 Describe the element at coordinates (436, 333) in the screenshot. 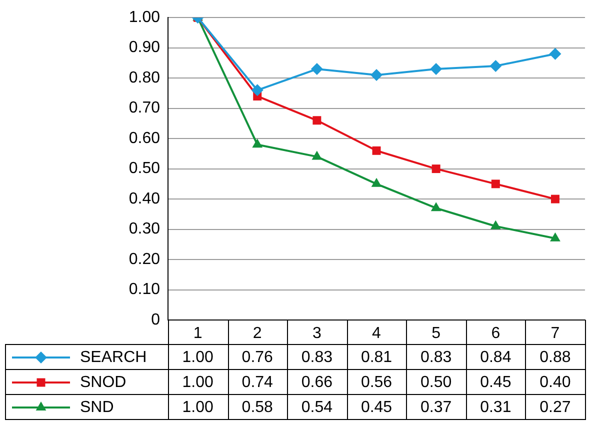

I see `x-tick-label: 5` at that location.